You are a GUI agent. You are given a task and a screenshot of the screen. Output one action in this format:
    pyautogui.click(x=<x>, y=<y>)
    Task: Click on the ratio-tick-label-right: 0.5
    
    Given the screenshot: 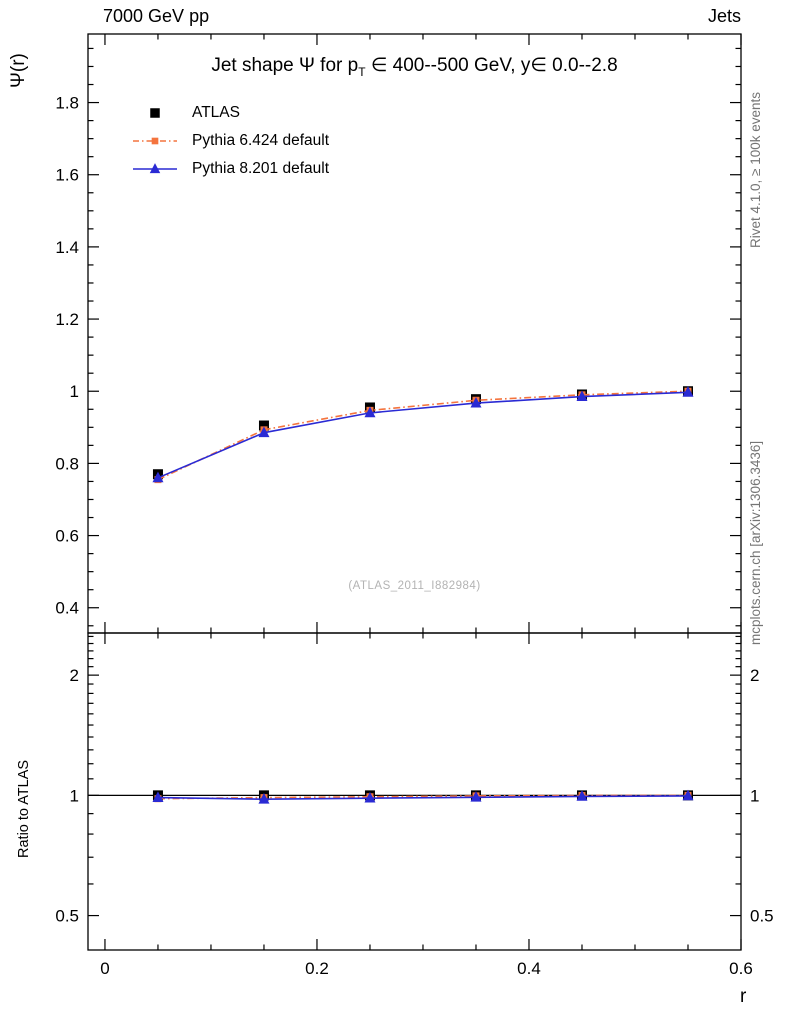 What is the action you would take?
    pyautogui.click(x=762, y=916)
    